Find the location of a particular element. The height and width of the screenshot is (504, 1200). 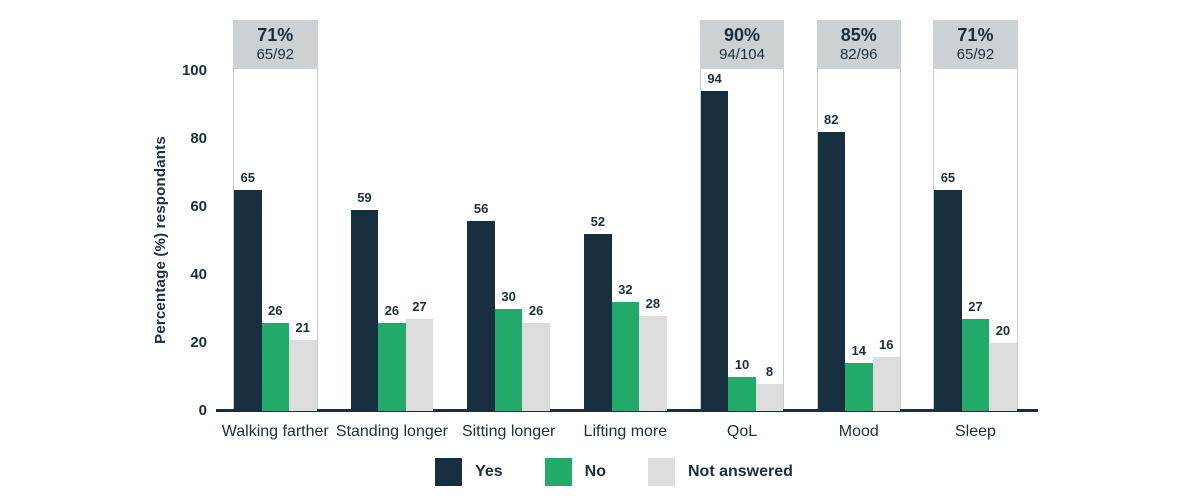

bar-value-label: 52 is located at coordinates (598, 222).